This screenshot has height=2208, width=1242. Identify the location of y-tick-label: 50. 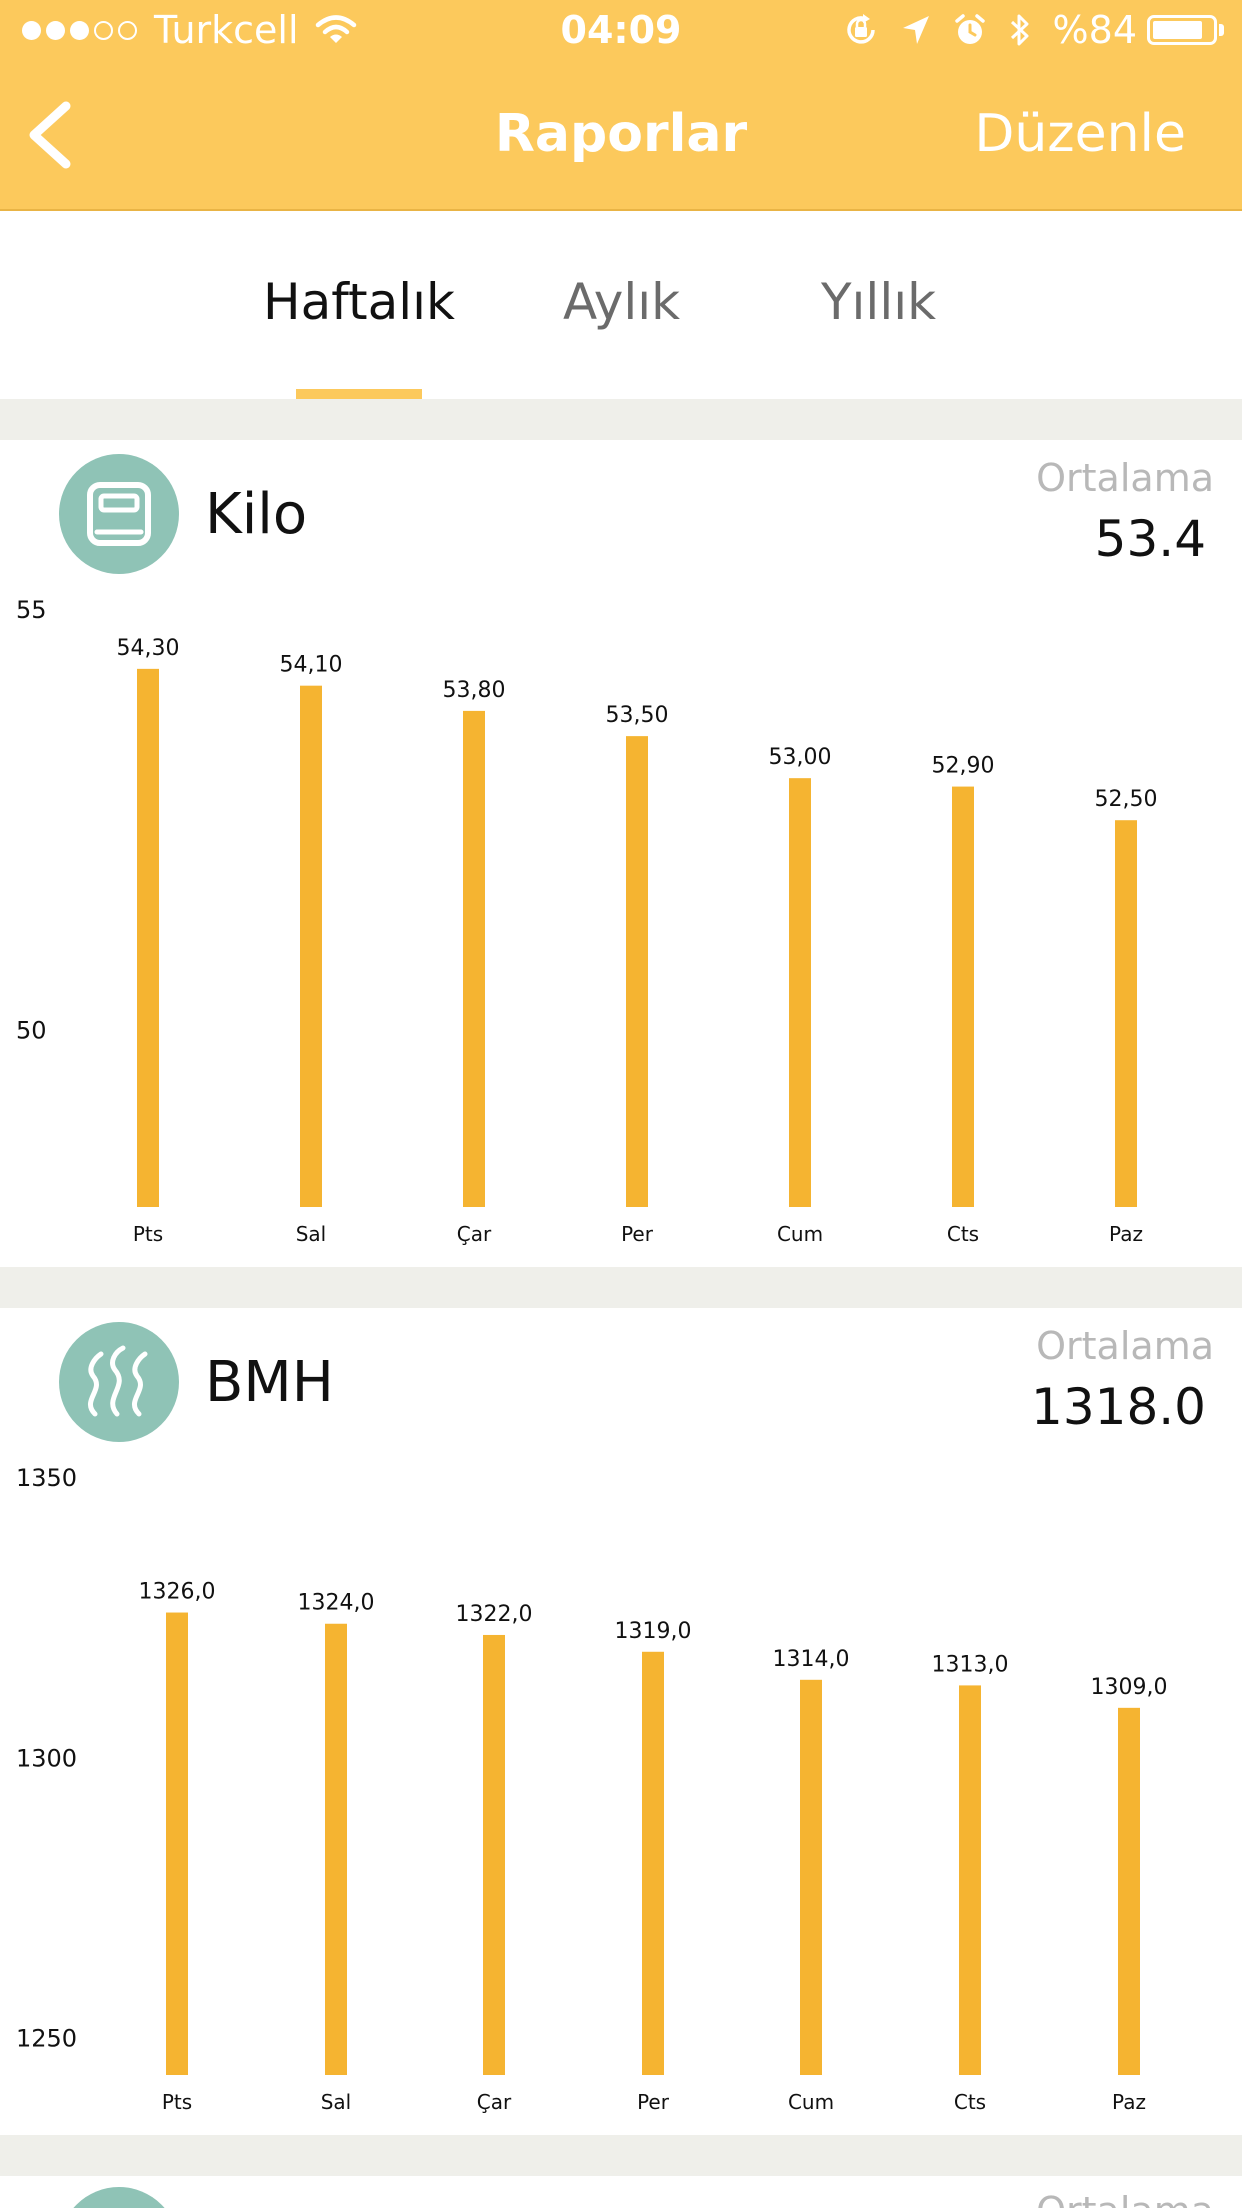
(31, 1030).